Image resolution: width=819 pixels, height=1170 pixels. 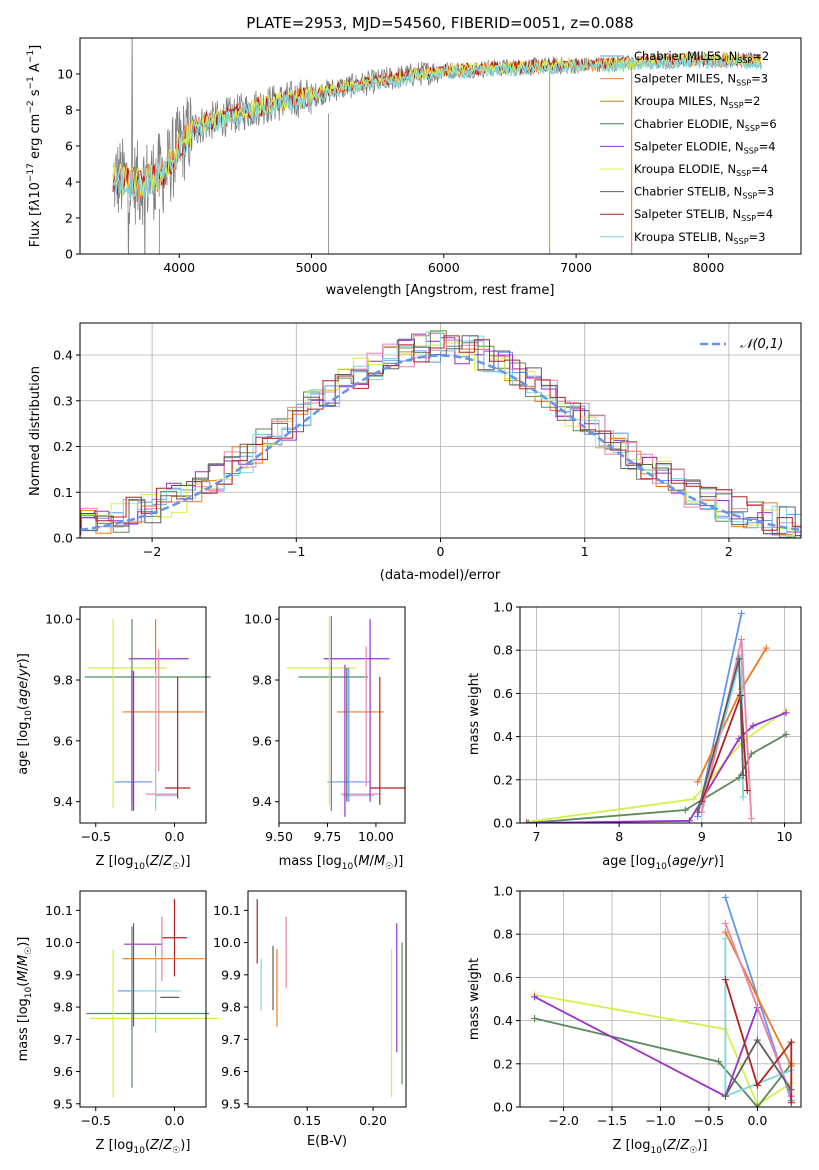 I want to click on mass-vs-Z-panel: −0.5 0.0 9.5 9.6 9.7 9.8 9.9 10.0 10.1, so click(x=132, y=1009).